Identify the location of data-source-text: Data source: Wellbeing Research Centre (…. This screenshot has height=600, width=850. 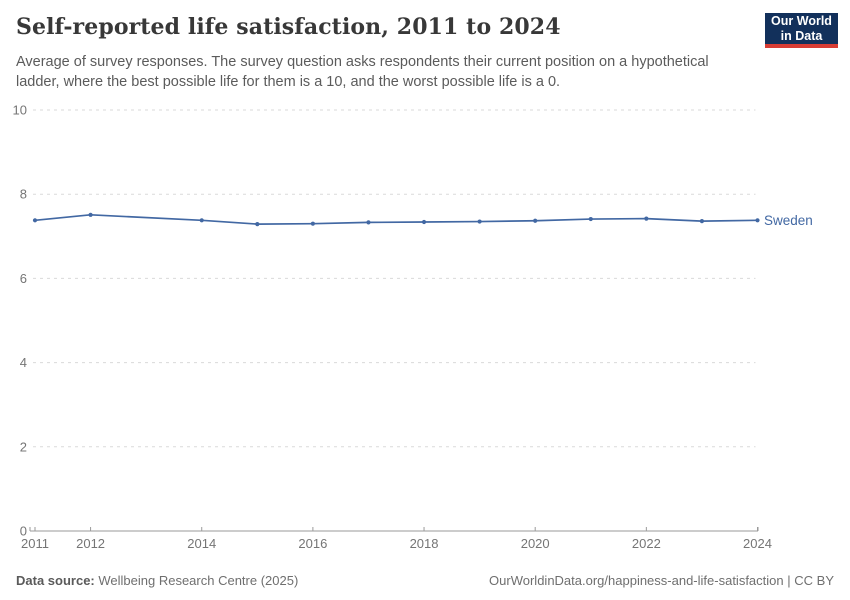
(157, 580).